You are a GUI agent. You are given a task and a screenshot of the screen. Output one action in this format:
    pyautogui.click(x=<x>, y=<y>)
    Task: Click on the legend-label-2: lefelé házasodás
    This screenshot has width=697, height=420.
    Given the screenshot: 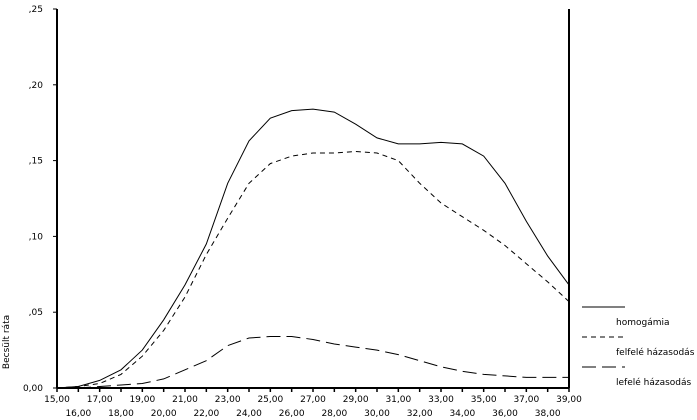 What is the action you would take?
    pyautogui.click(x=654, y=382)
    